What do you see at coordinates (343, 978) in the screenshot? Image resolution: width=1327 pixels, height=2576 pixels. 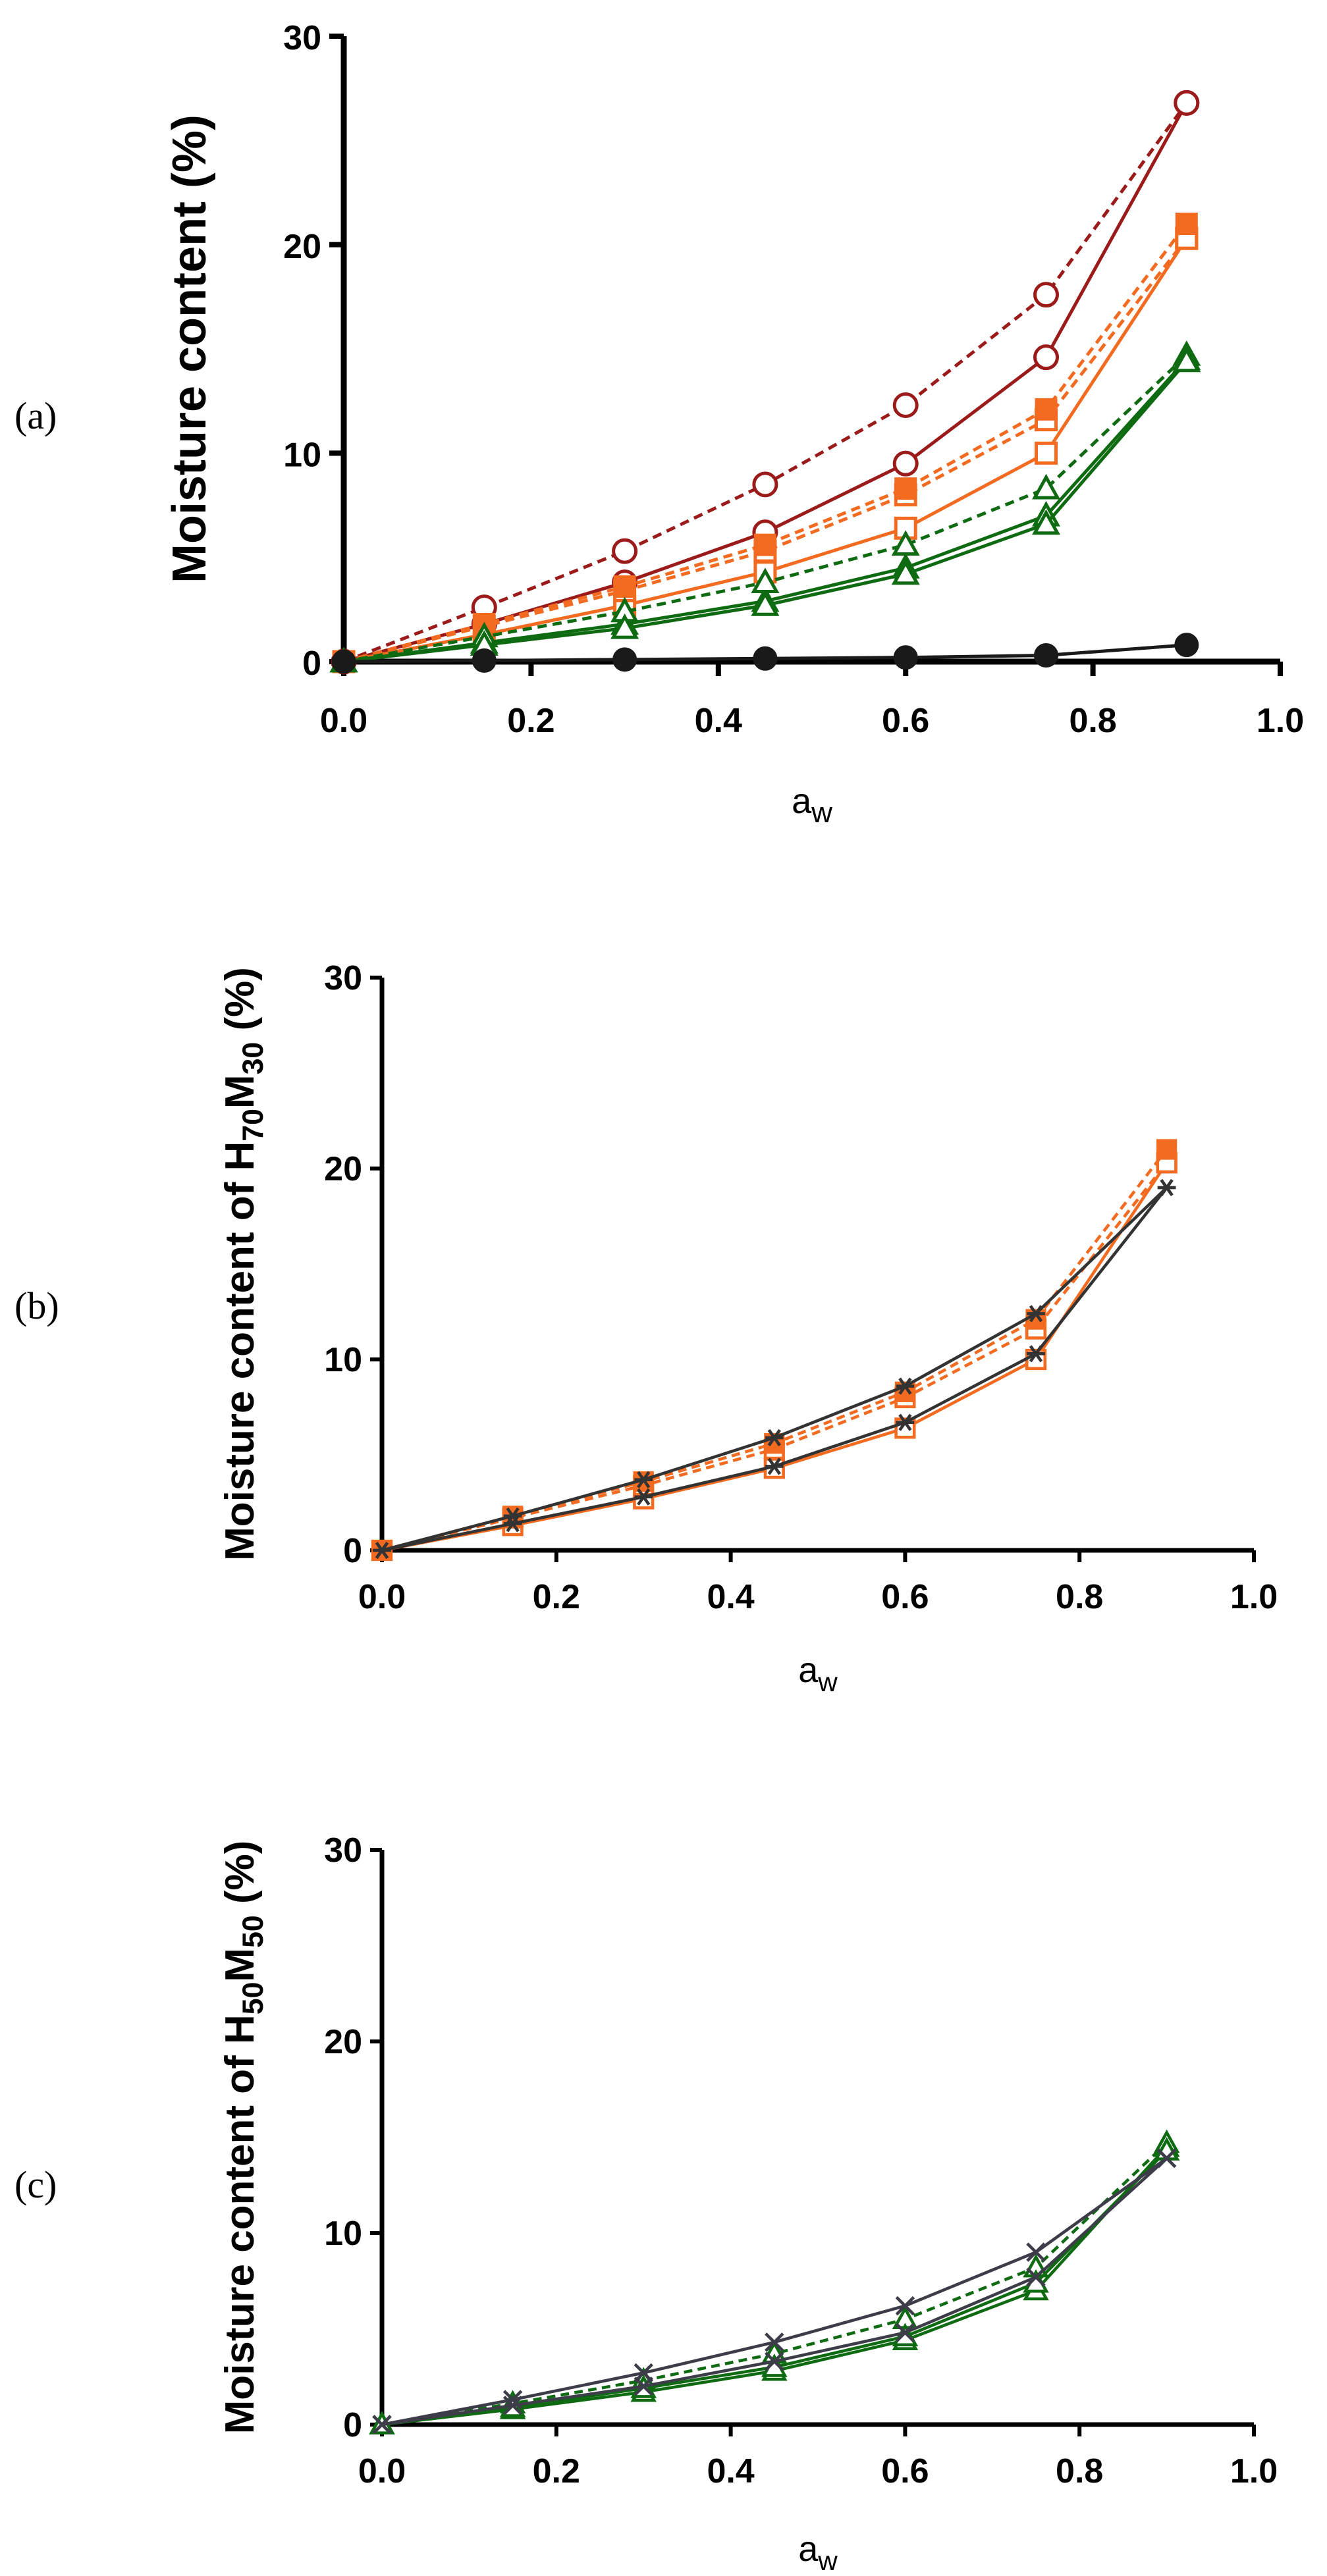 I see `y-tick-label: 30` at bounding box center [343, 978].